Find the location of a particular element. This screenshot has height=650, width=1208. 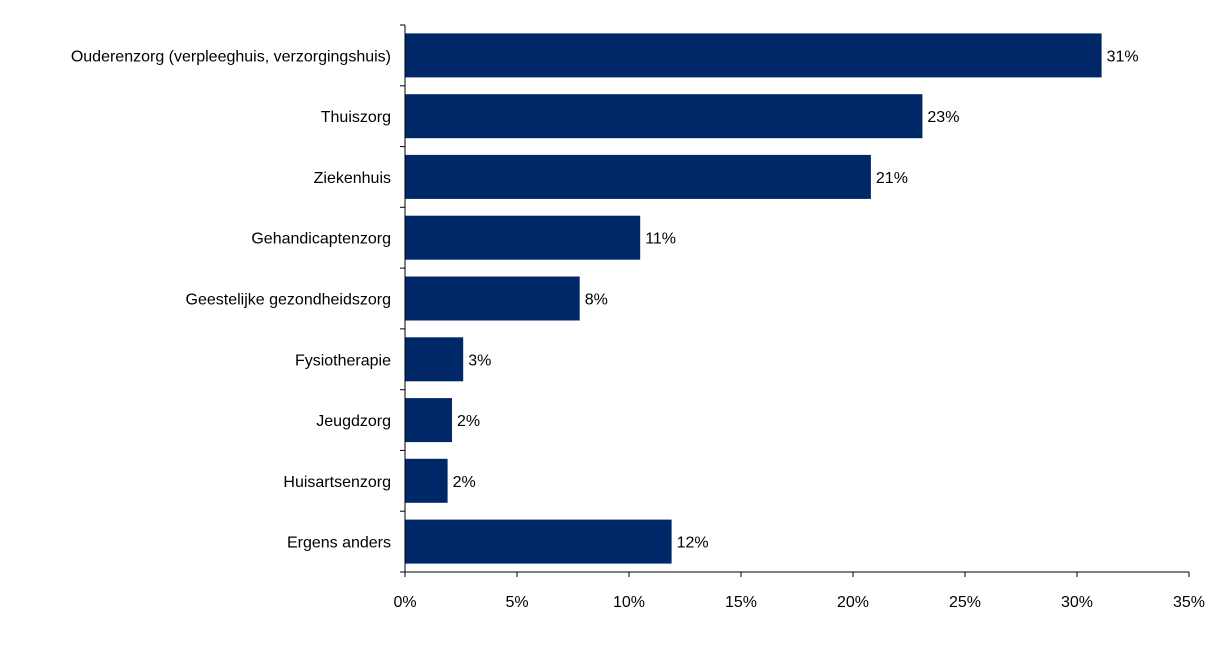

x-tick-label: 5% is located at coordinates (516, 602).